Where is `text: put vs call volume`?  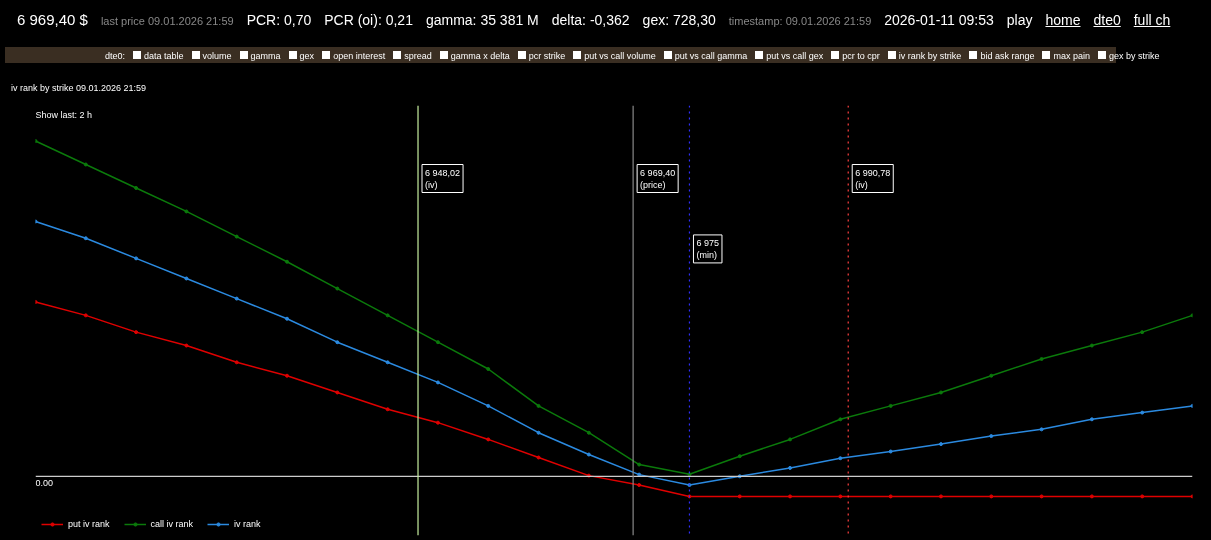
text: put vs call volume is located at coordinates (619, 56).